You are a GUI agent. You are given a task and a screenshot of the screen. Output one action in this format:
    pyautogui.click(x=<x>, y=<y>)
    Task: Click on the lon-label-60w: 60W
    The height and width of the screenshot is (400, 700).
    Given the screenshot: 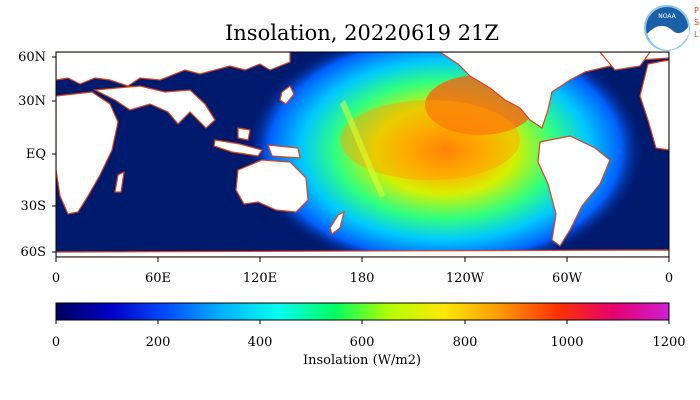 What is the action you would take?
    pyautogui.click(x=567, y=278)
    